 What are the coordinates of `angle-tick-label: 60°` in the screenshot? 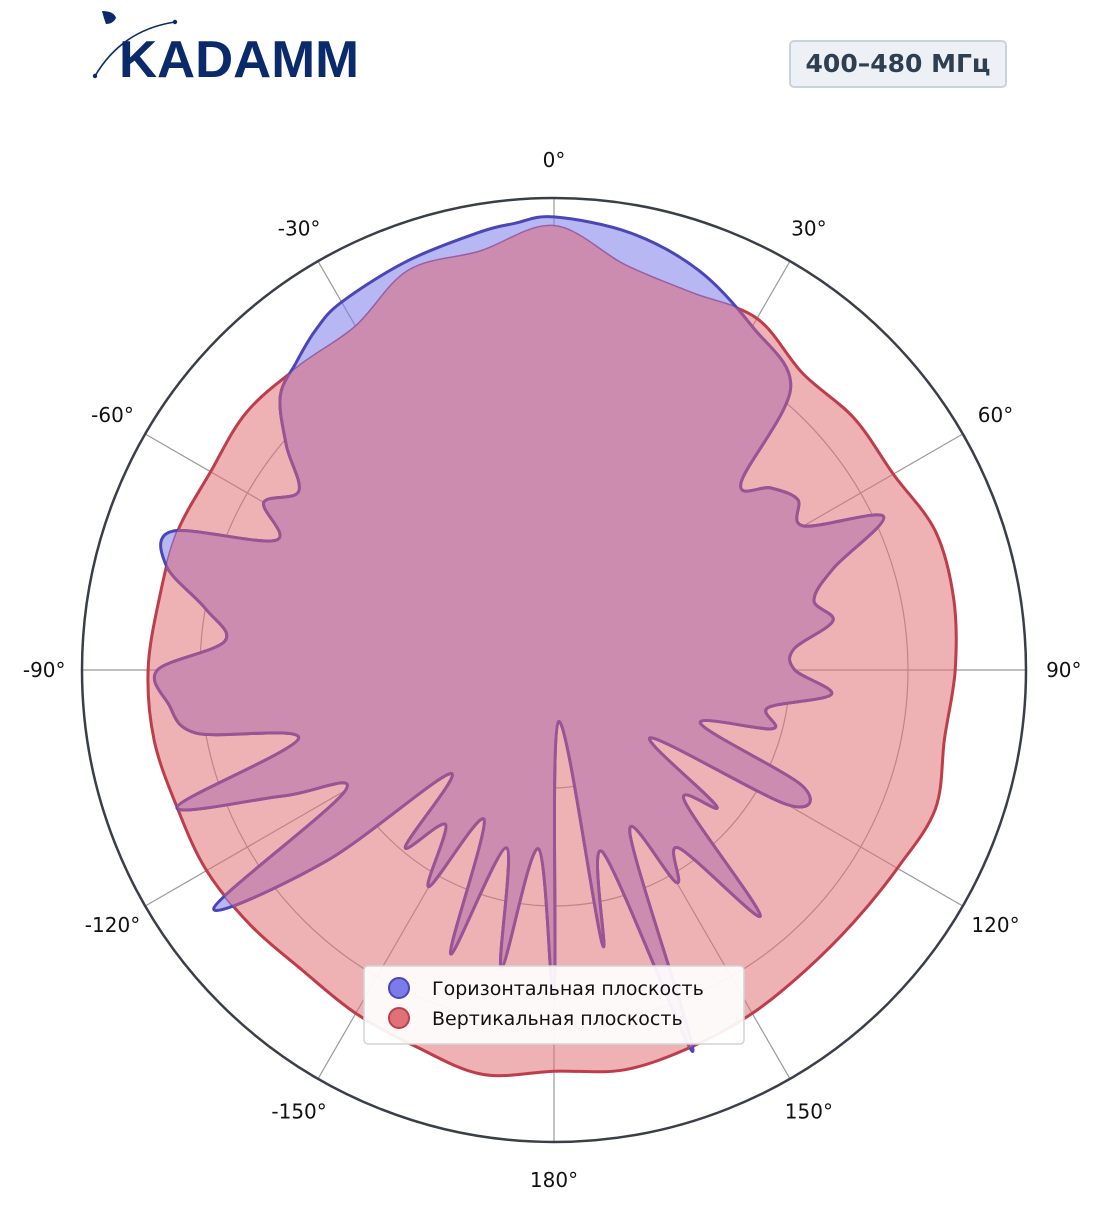 It's located at (995, 415).